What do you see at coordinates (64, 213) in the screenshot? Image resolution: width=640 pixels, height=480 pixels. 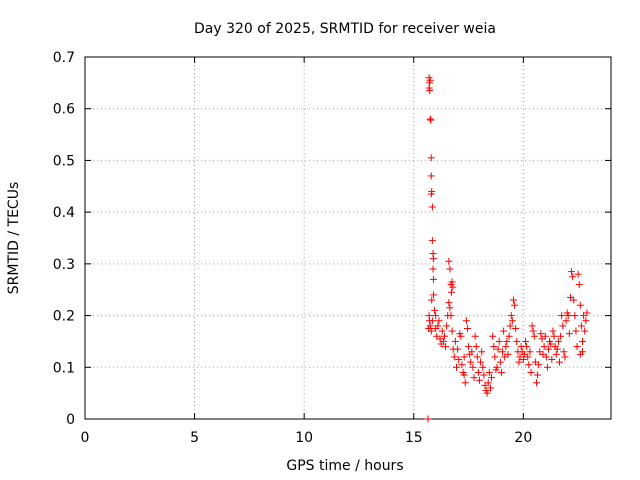 I see `y-tick-label: 0.4` at bounding box center [64, 213].